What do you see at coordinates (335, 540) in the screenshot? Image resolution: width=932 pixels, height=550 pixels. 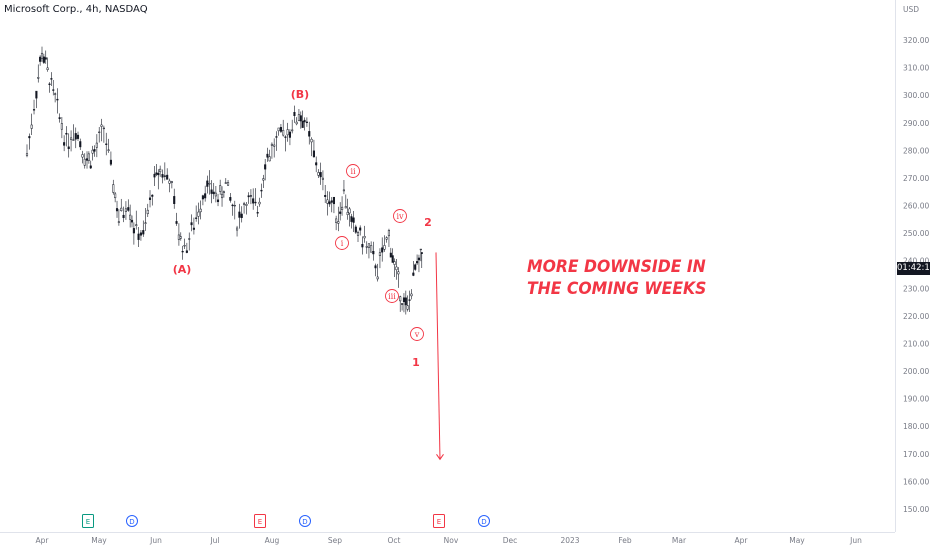 I see `x-tick-label: Sep` at bounding box center [335, 540].